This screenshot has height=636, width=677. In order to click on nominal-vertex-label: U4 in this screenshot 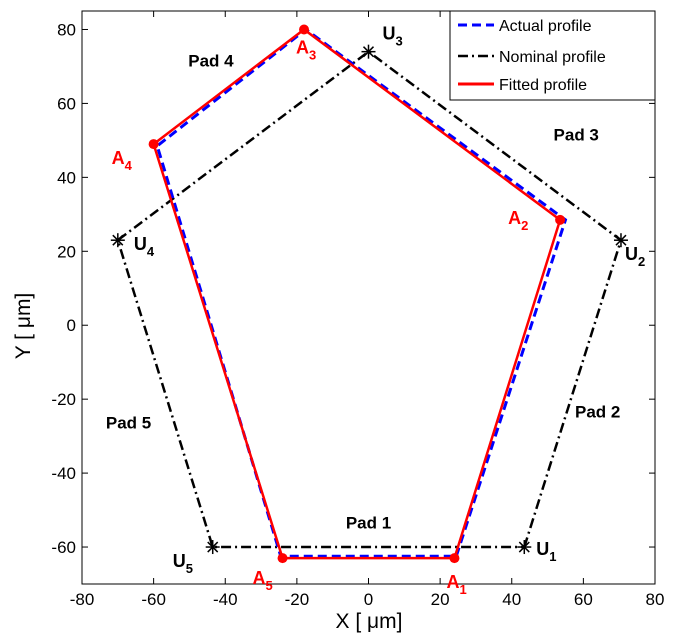, I will do `click(144, 246)`.